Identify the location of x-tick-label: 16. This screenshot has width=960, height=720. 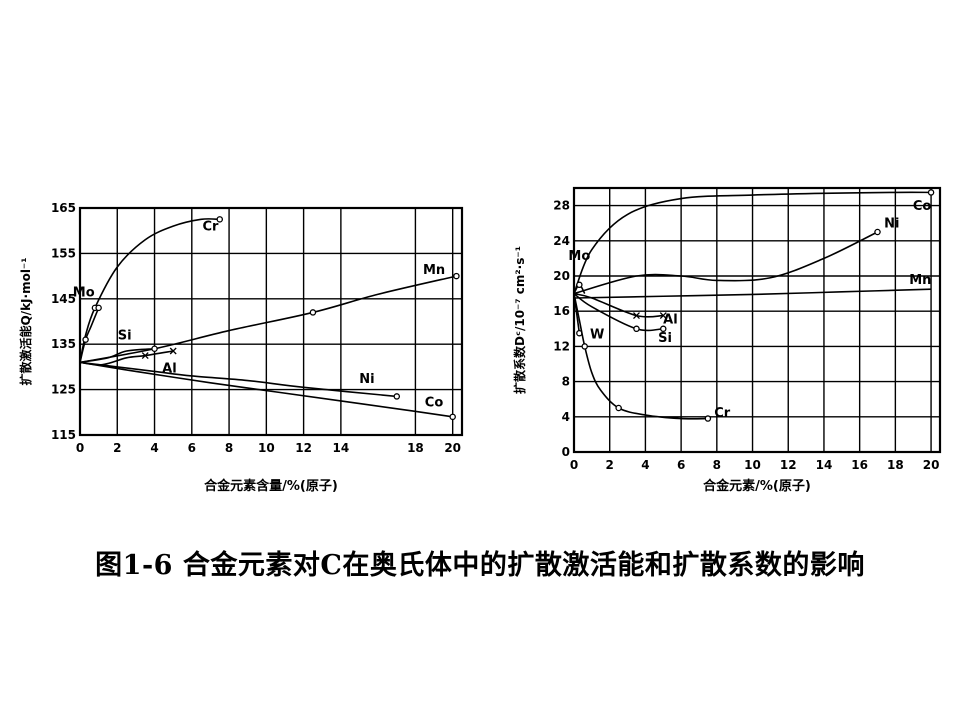
(859, 465).